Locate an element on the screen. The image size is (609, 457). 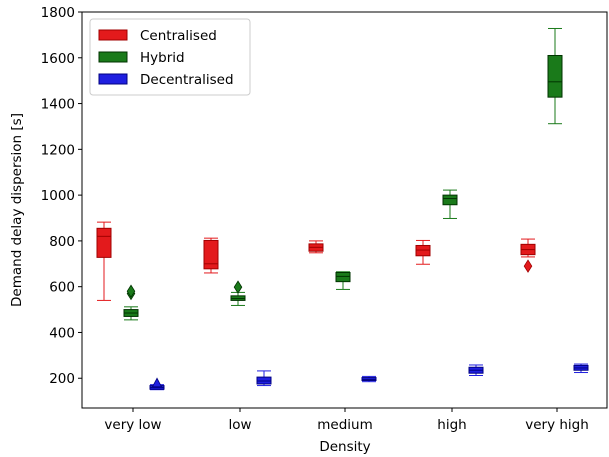
x-tick-label: low is located at coordinates (239, 425).